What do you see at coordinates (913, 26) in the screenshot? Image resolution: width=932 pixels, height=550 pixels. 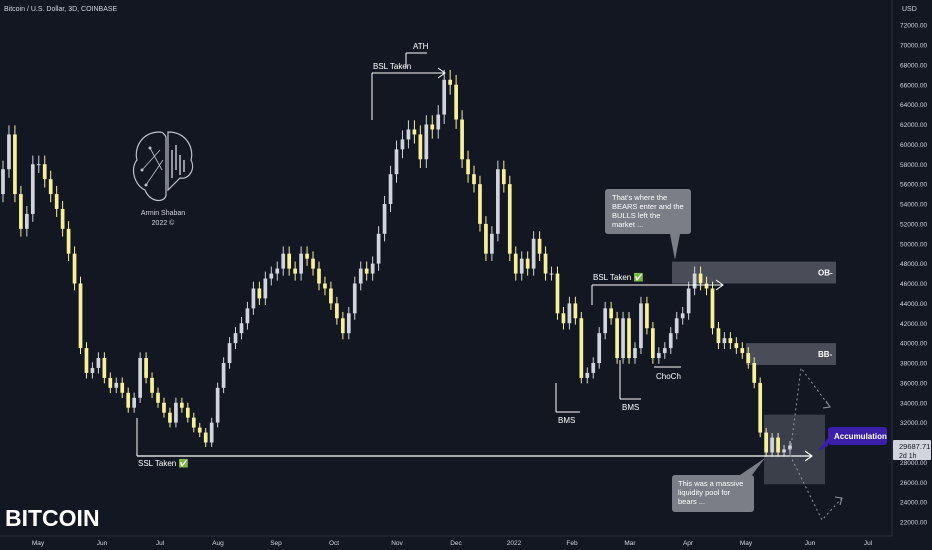 I see `y-tick-label: 72000.00` at bounding box center [913, 26].